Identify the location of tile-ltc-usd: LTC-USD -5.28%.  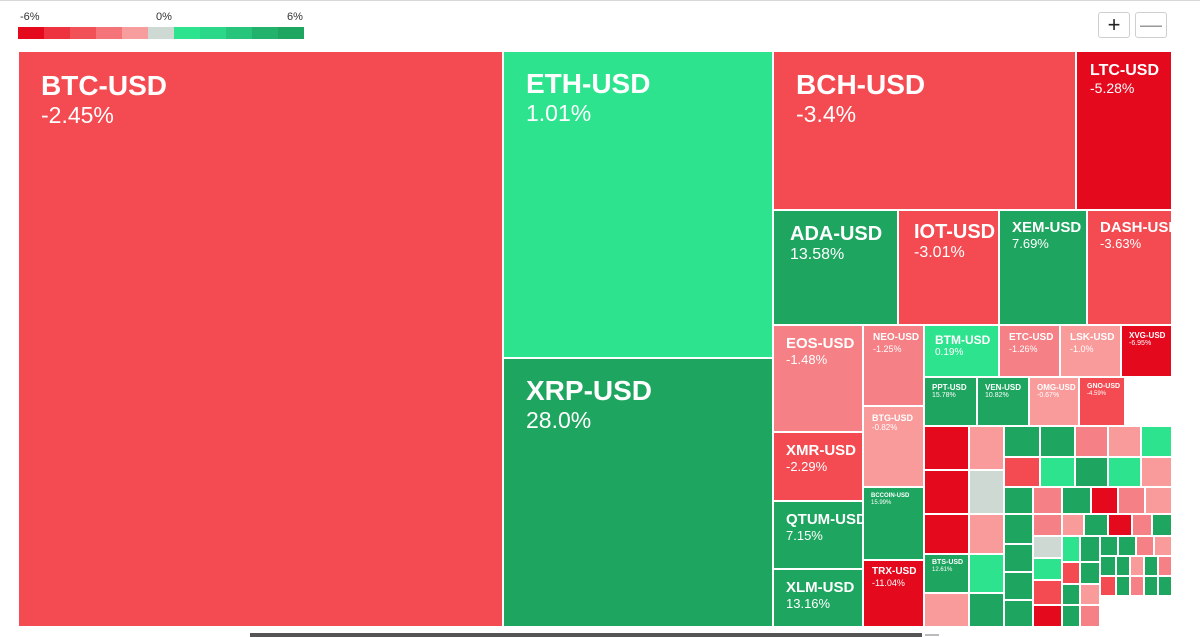
(1124, 130).